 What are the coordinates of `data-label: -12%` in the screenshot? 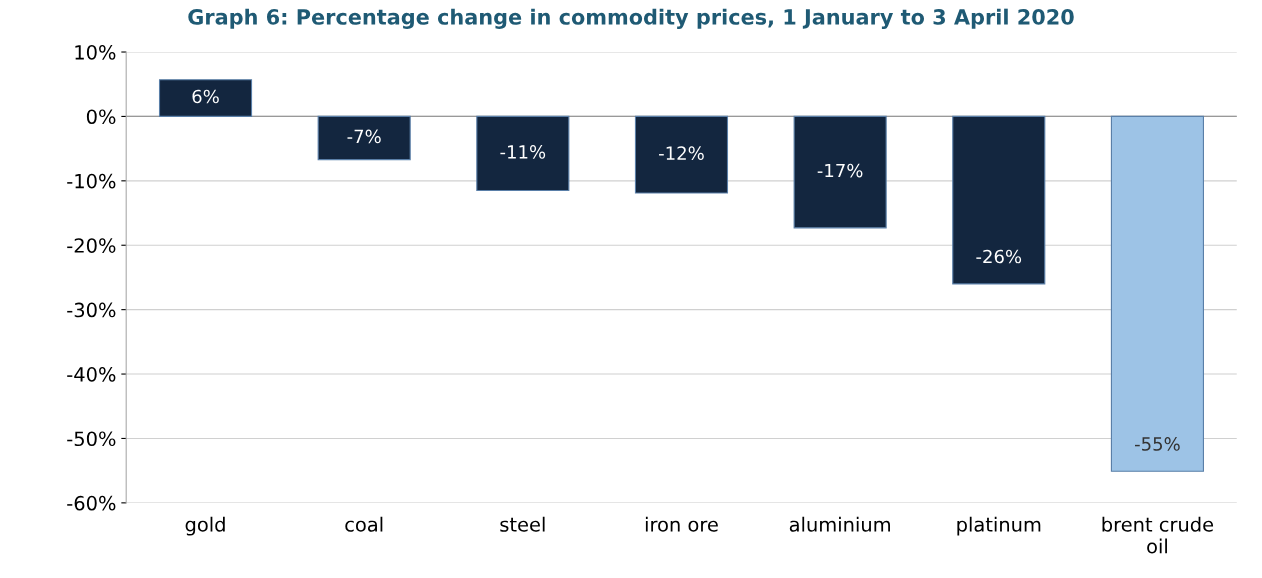 It's located at (681, 153).